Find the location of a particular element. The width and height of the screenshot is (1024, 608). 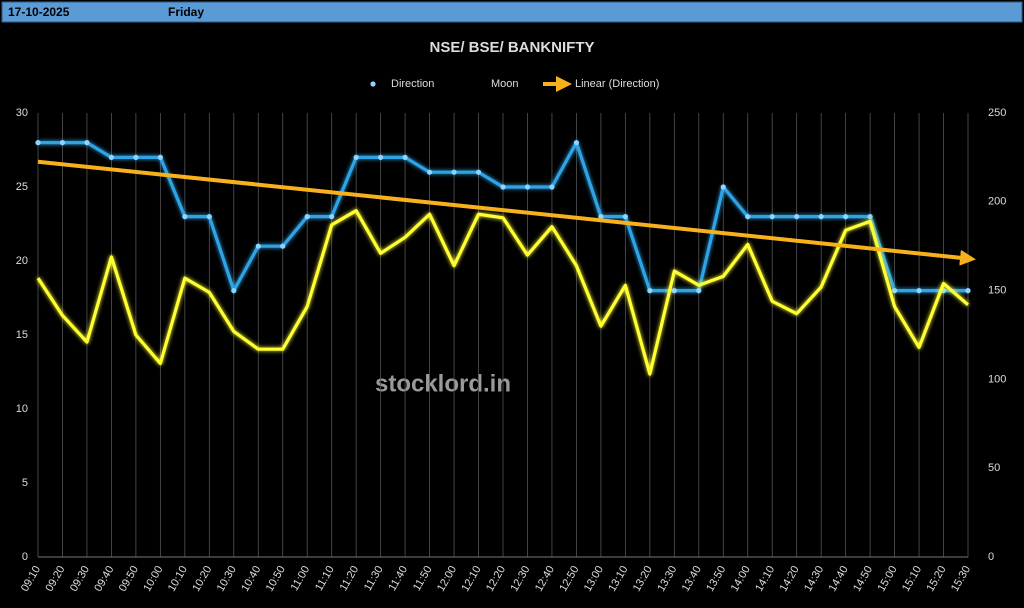

legend-label: Moon is located at coordinates (505, 84).